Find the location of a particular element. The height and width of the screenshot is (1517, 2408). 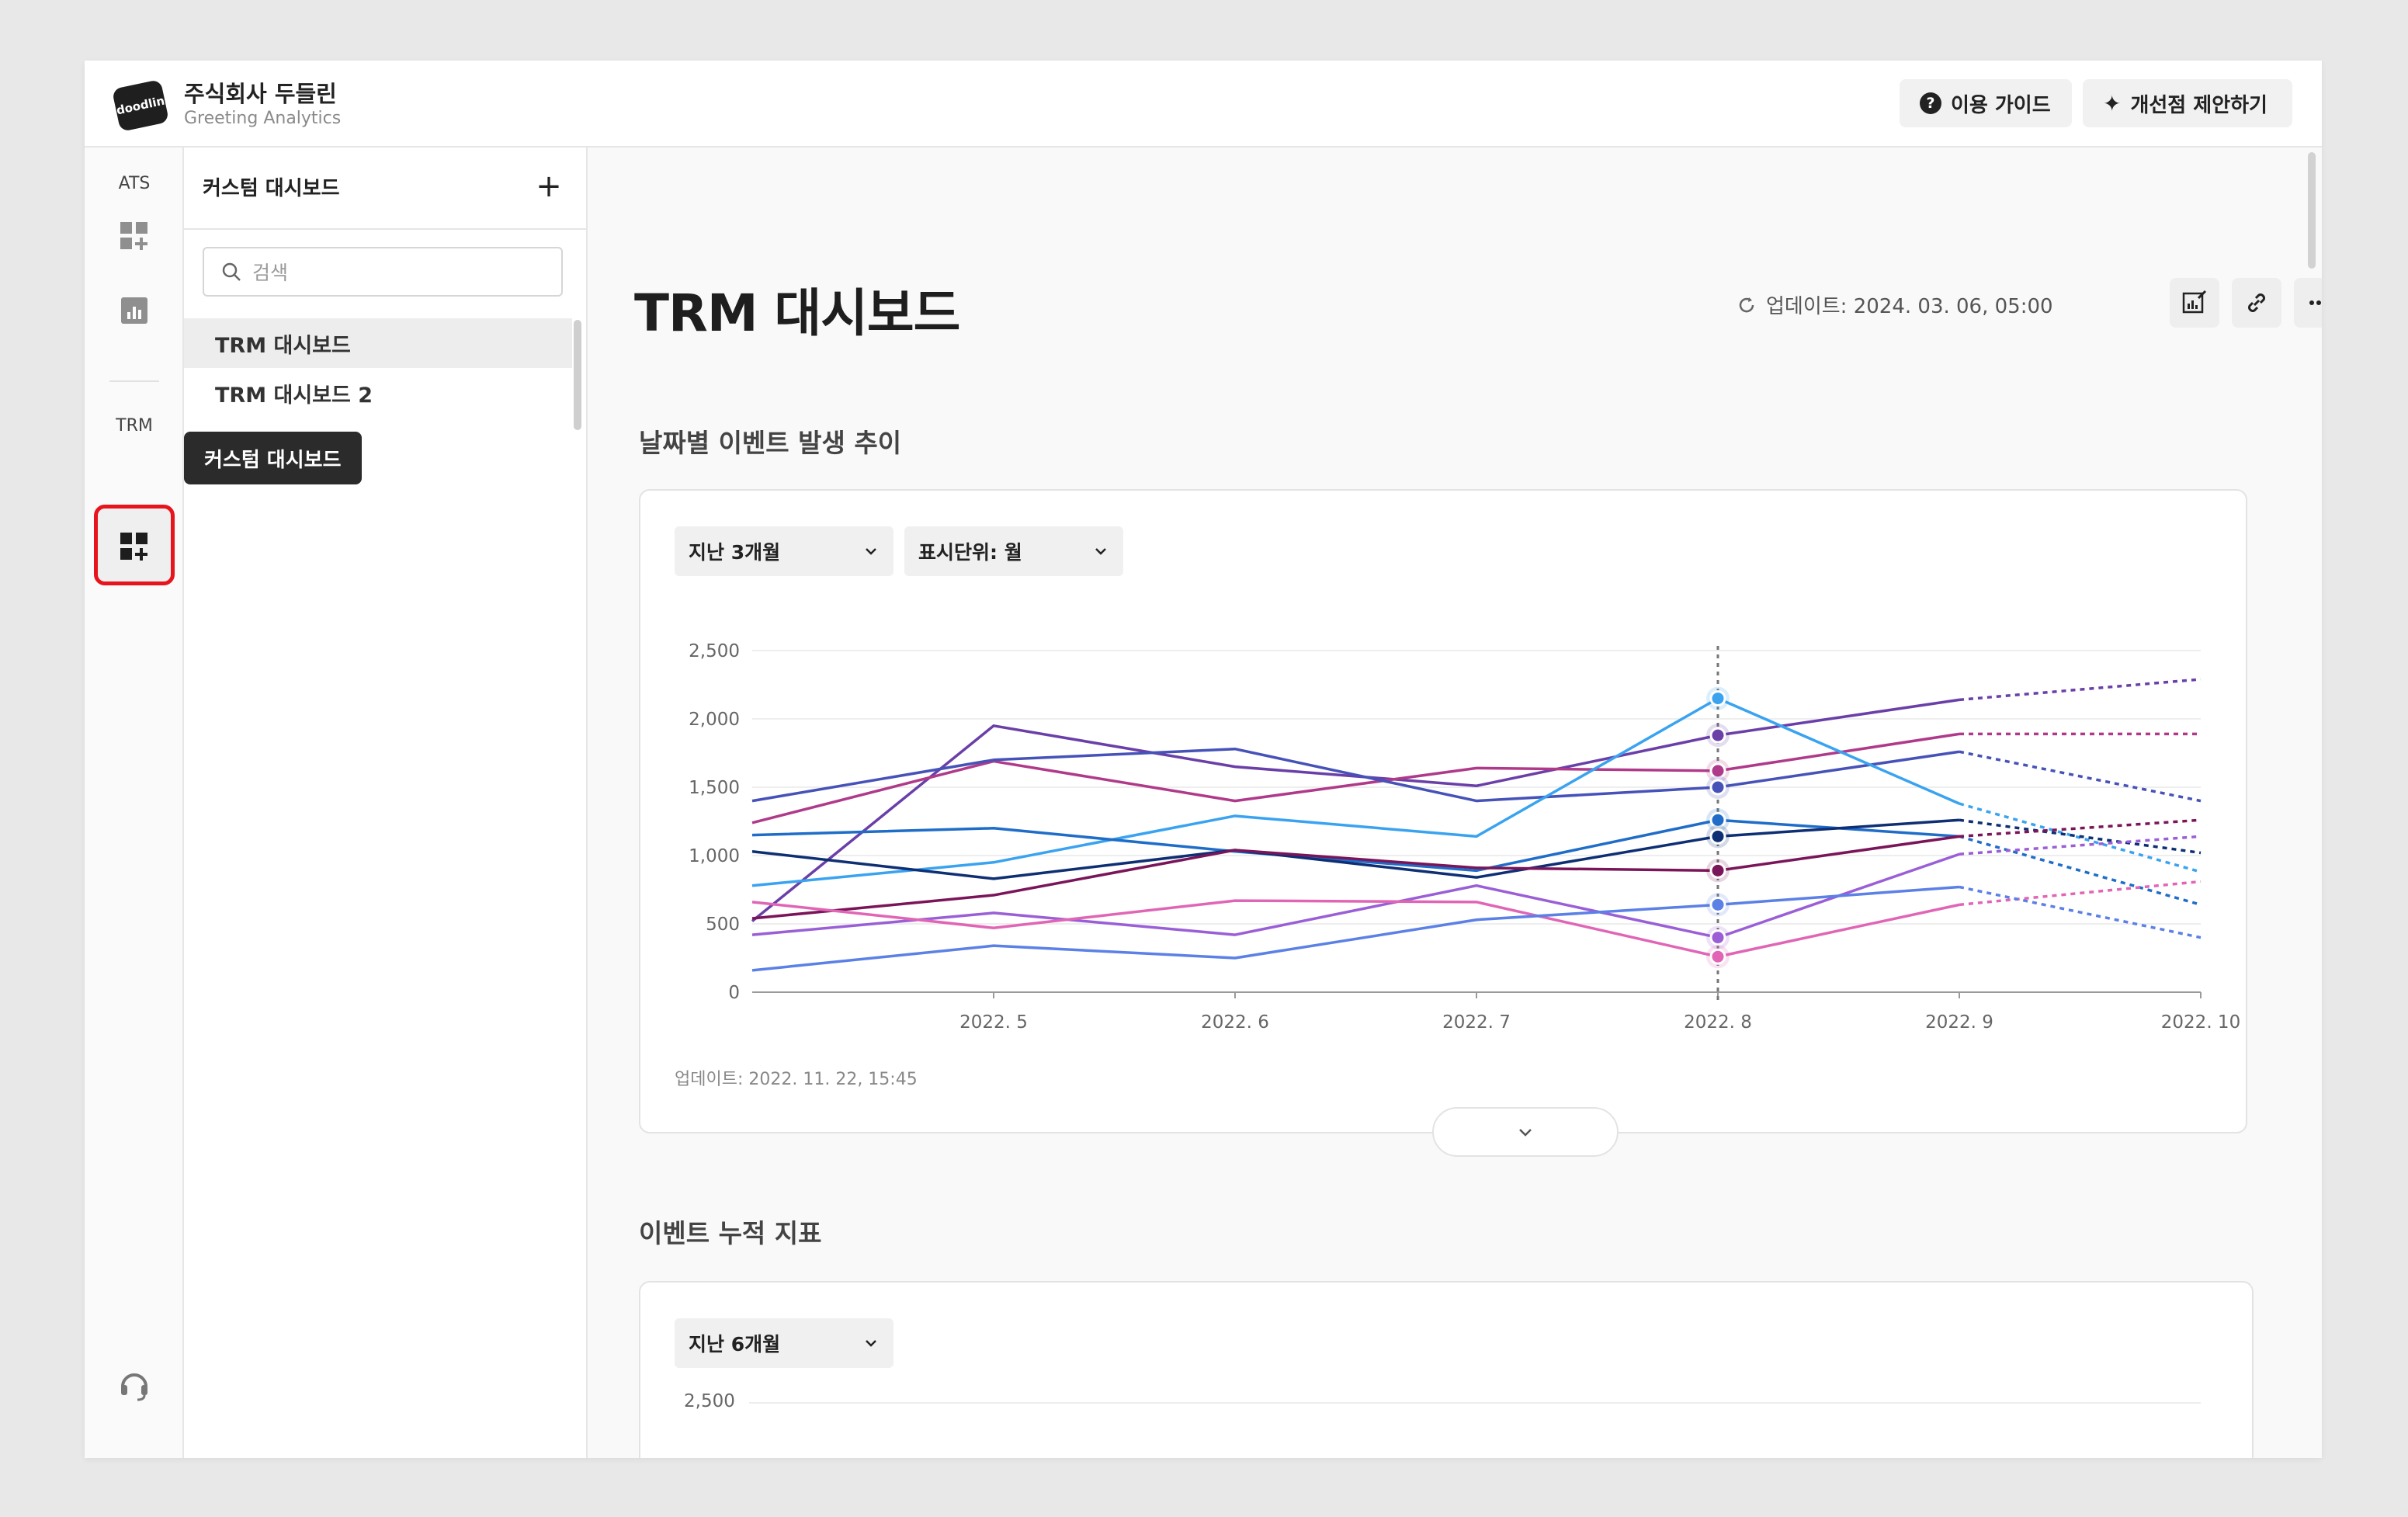

unit-dropdown-label: 표시단위: 월 is located at coordinates (970, 552).